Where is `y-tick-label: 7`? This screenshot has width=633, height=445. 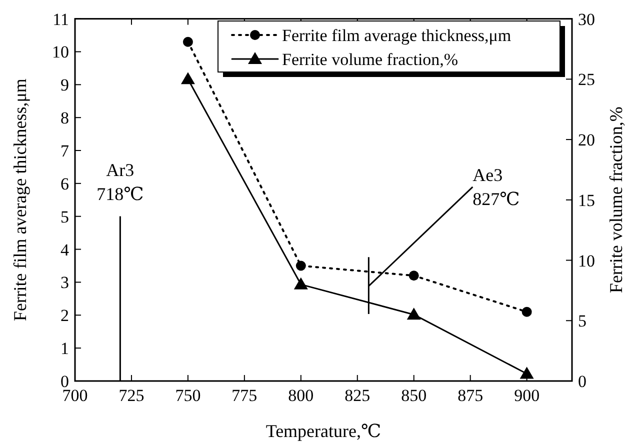 y-tick-label: 7 is located at coordinates (65, 151).